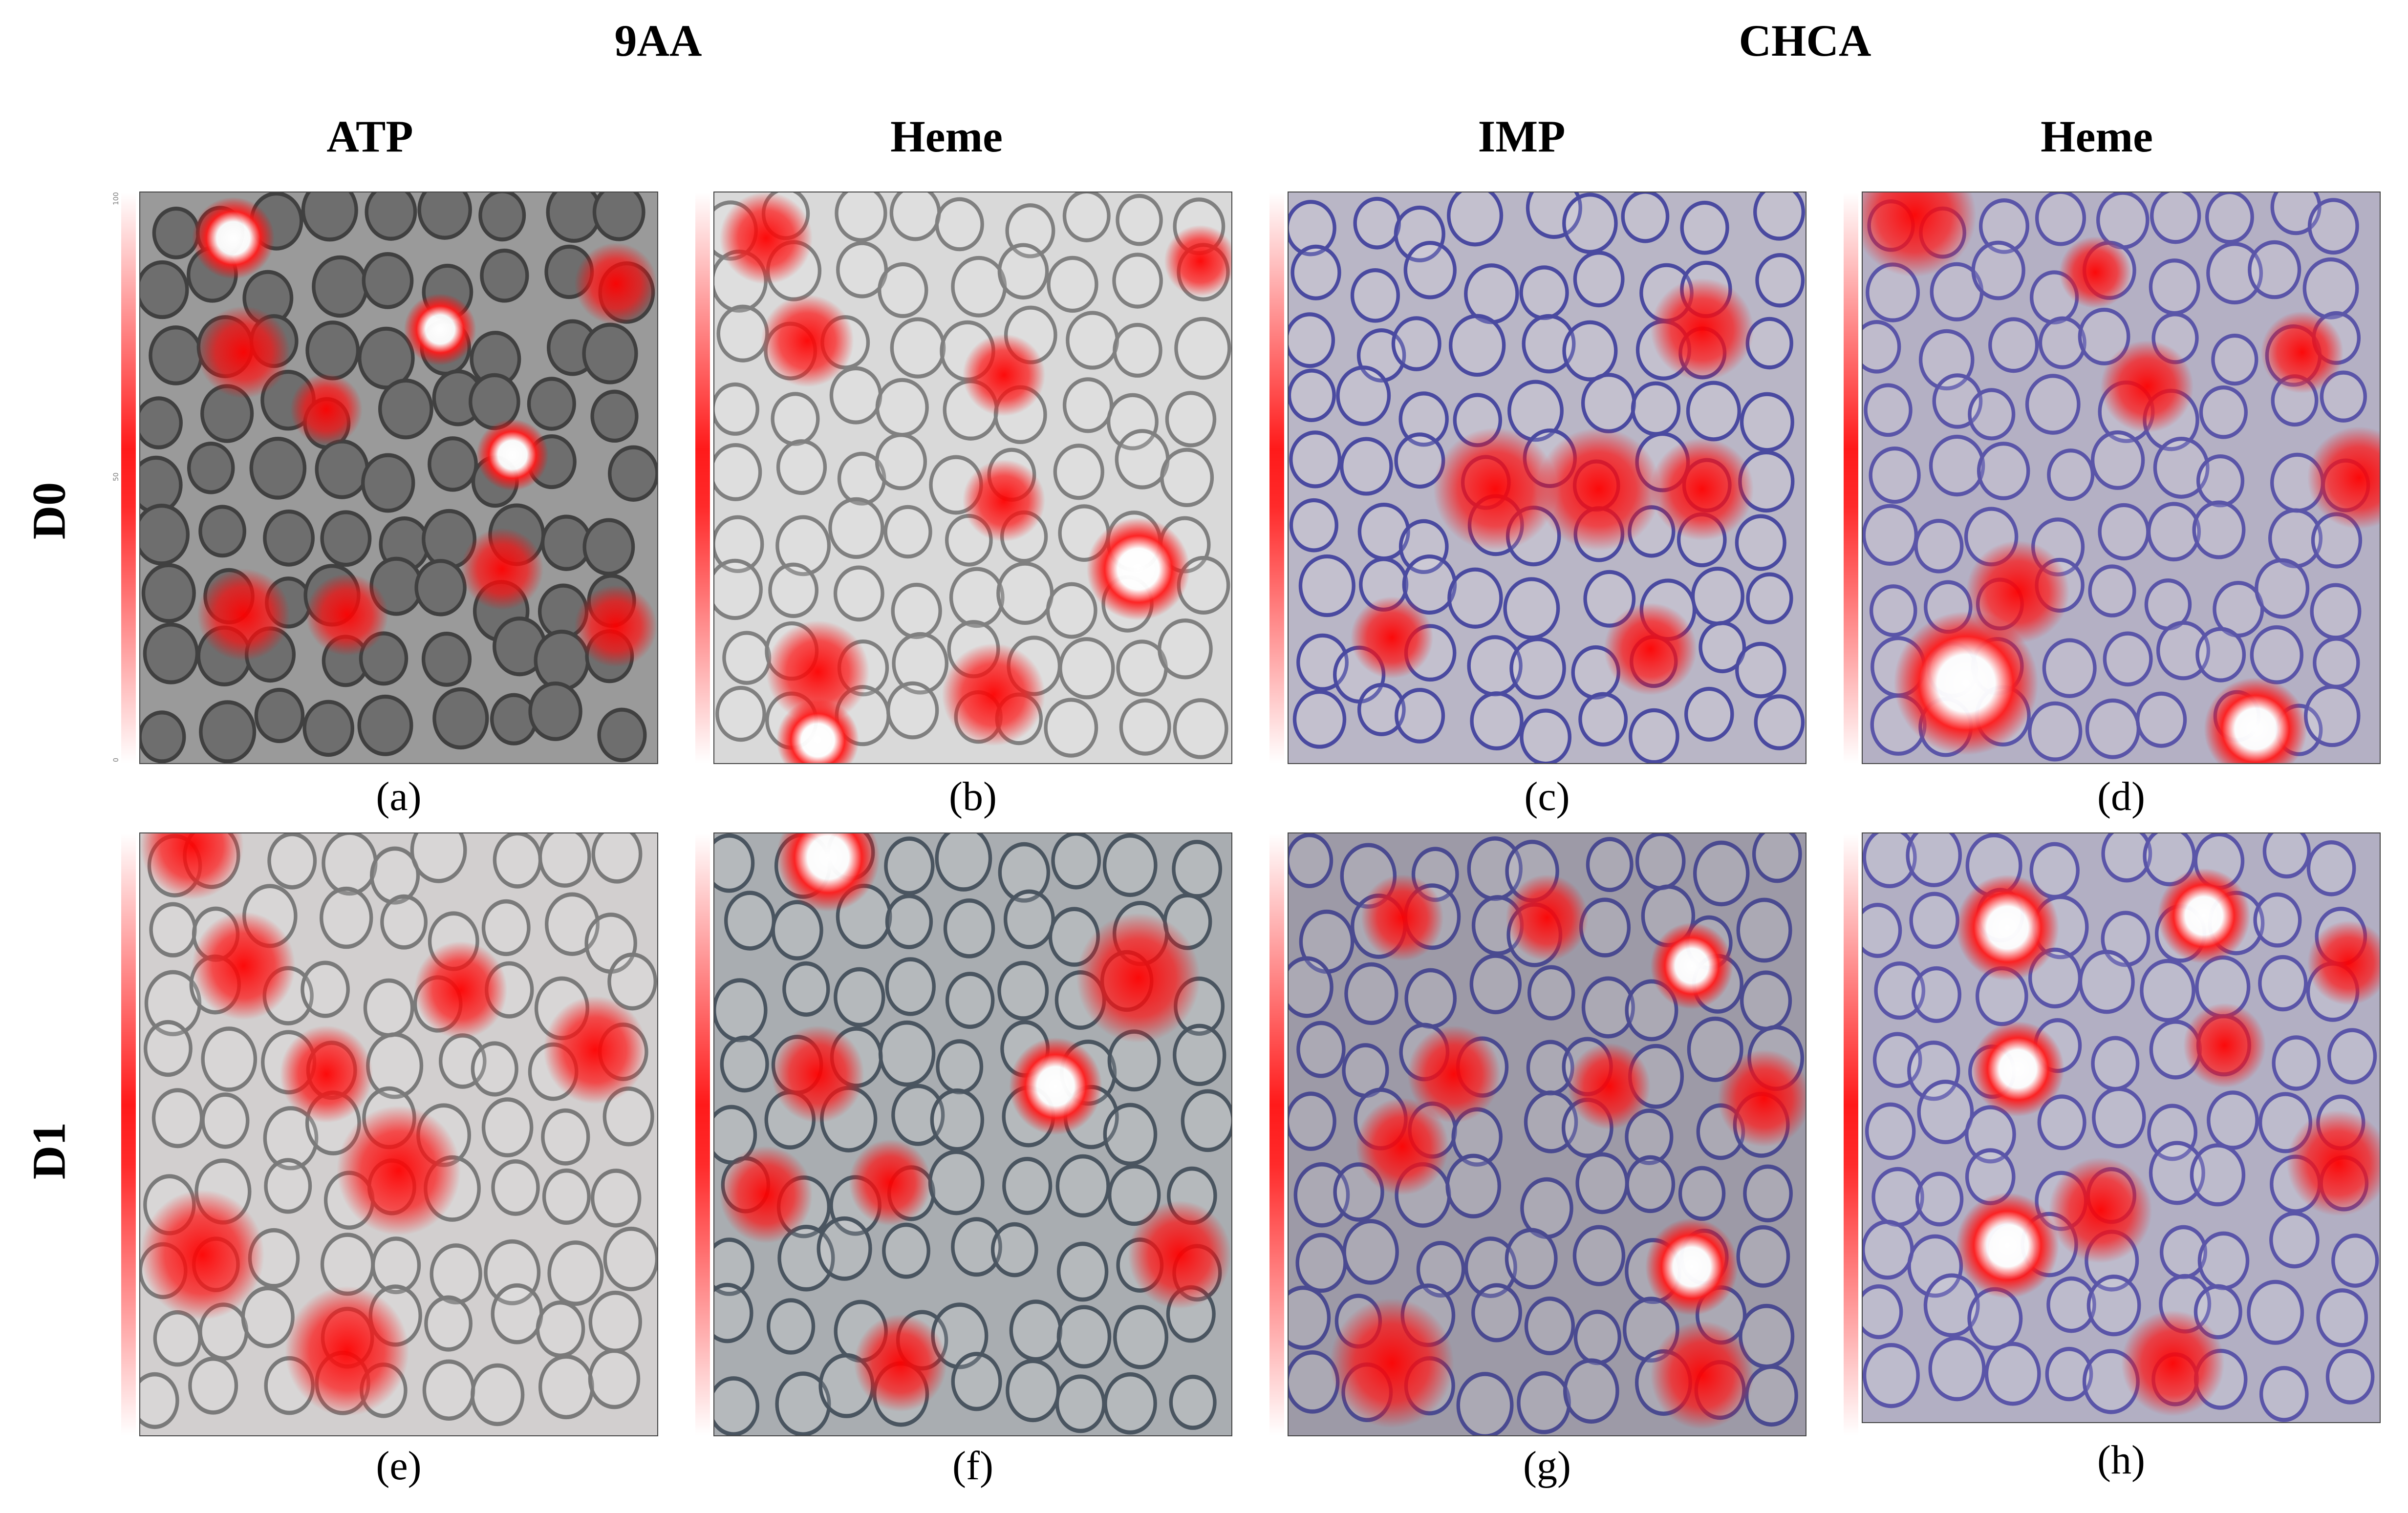  What do you see at coordinates (48, 1151) in the screenshot?
I see `row-label-d1: D1` at bounding box center [48, 1151].